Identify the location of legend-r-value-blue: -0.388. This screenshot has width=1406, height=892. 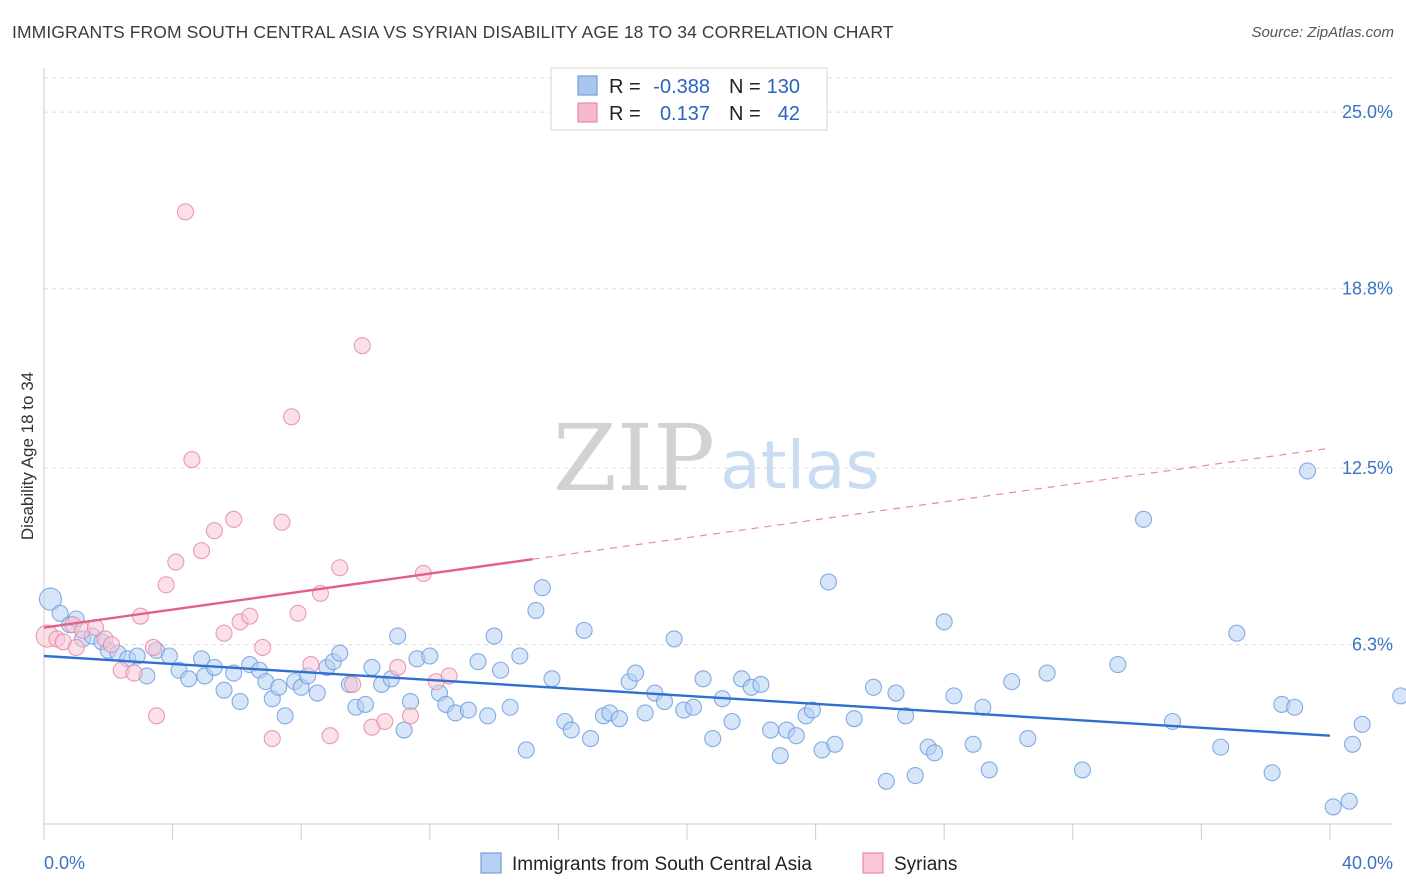
(681, 87).